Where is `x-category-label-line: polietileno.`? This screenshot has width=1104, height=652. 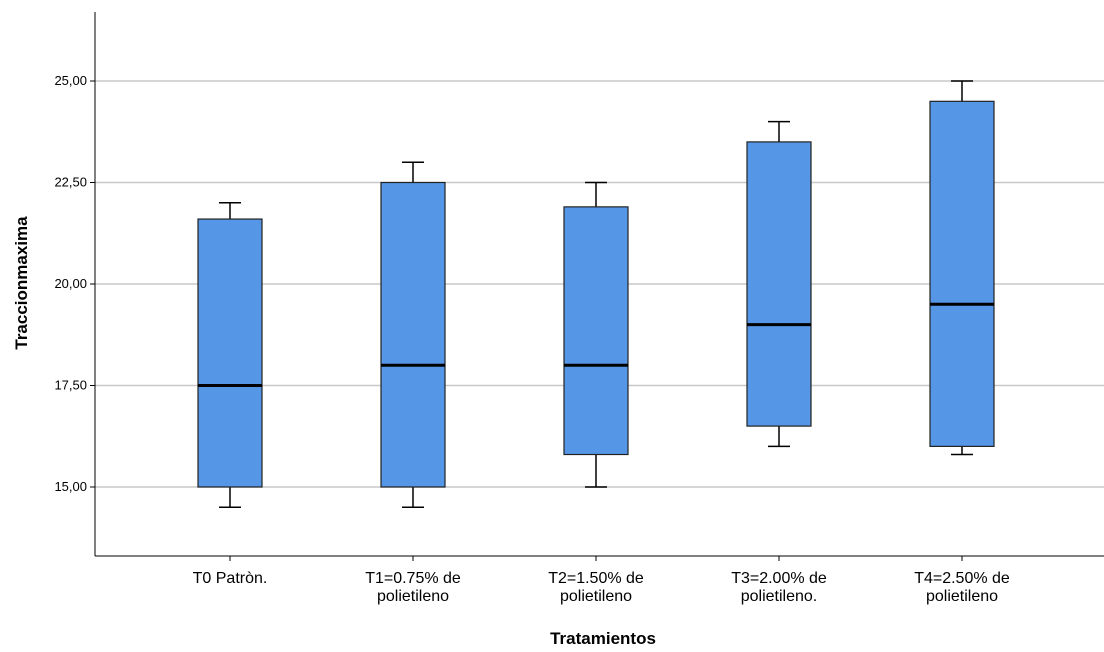
x-category-label-line: polietileno. is located at coordinates (779, 596).